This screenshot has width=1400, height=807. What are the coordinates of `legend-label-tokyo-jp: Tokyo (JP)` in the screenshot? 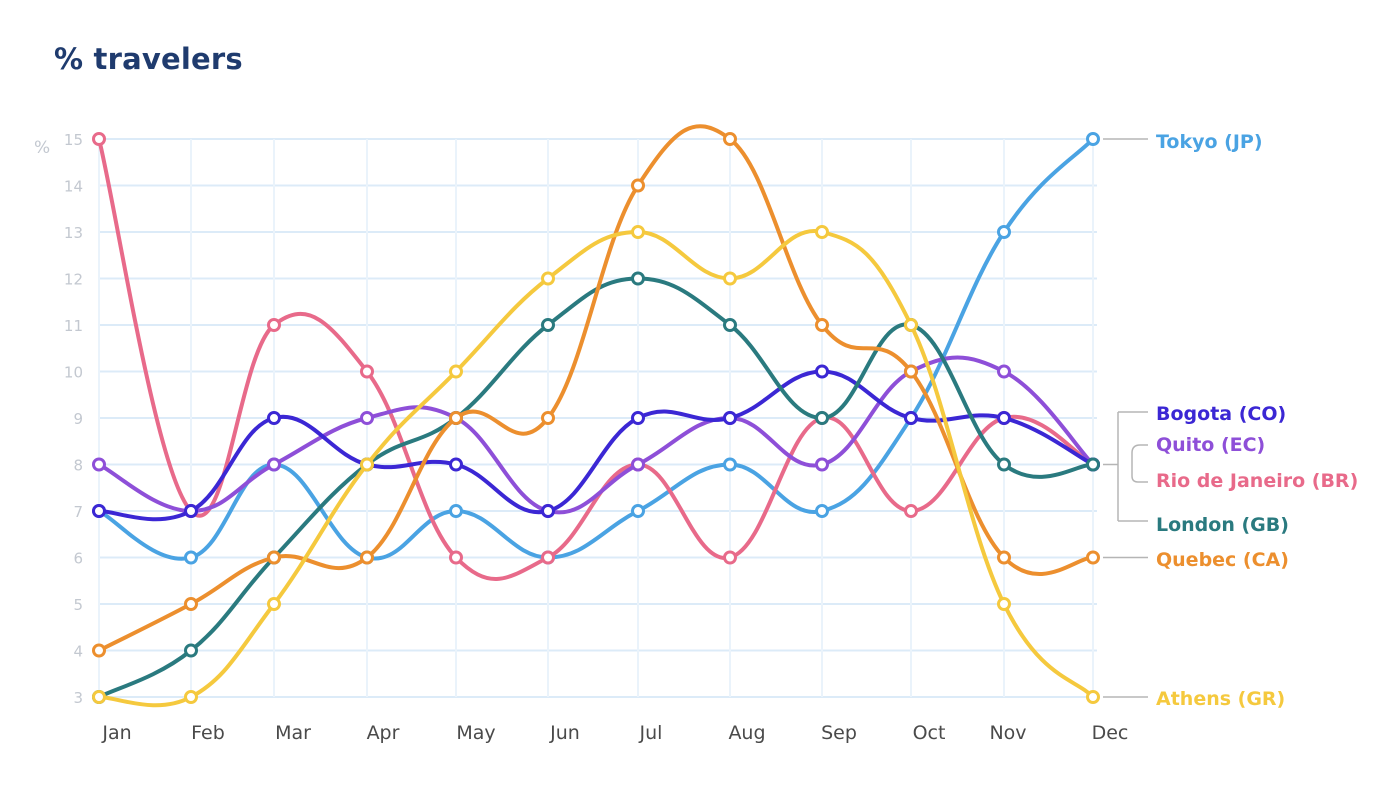 It's located at (1209, 142).